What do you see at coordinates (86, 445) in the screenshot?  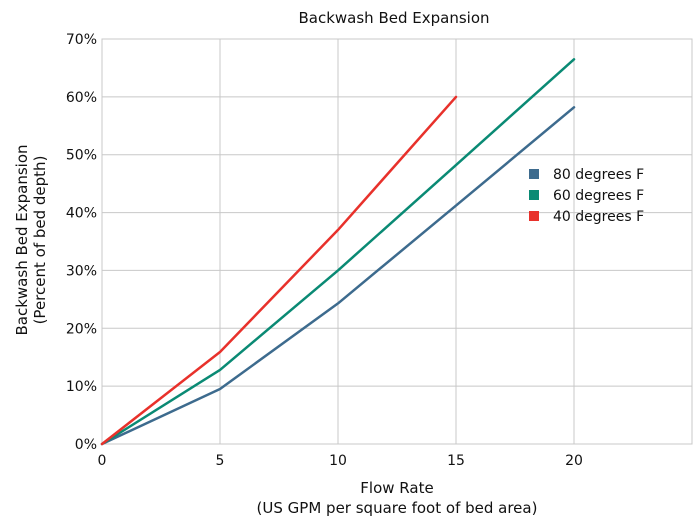 I see `y-tick-label: 0%` at bounding box center [86, 445].